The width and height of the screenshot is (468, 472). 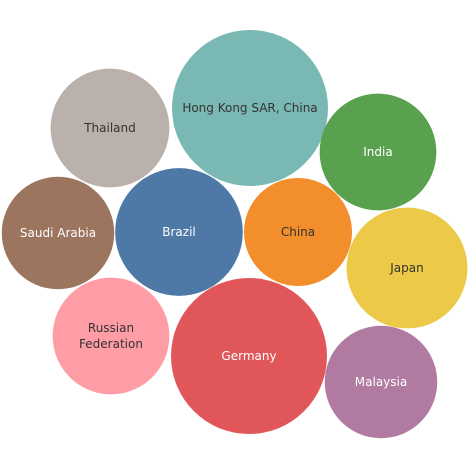 I want to click on bubble-circle-china, so click(x=298, y=232).